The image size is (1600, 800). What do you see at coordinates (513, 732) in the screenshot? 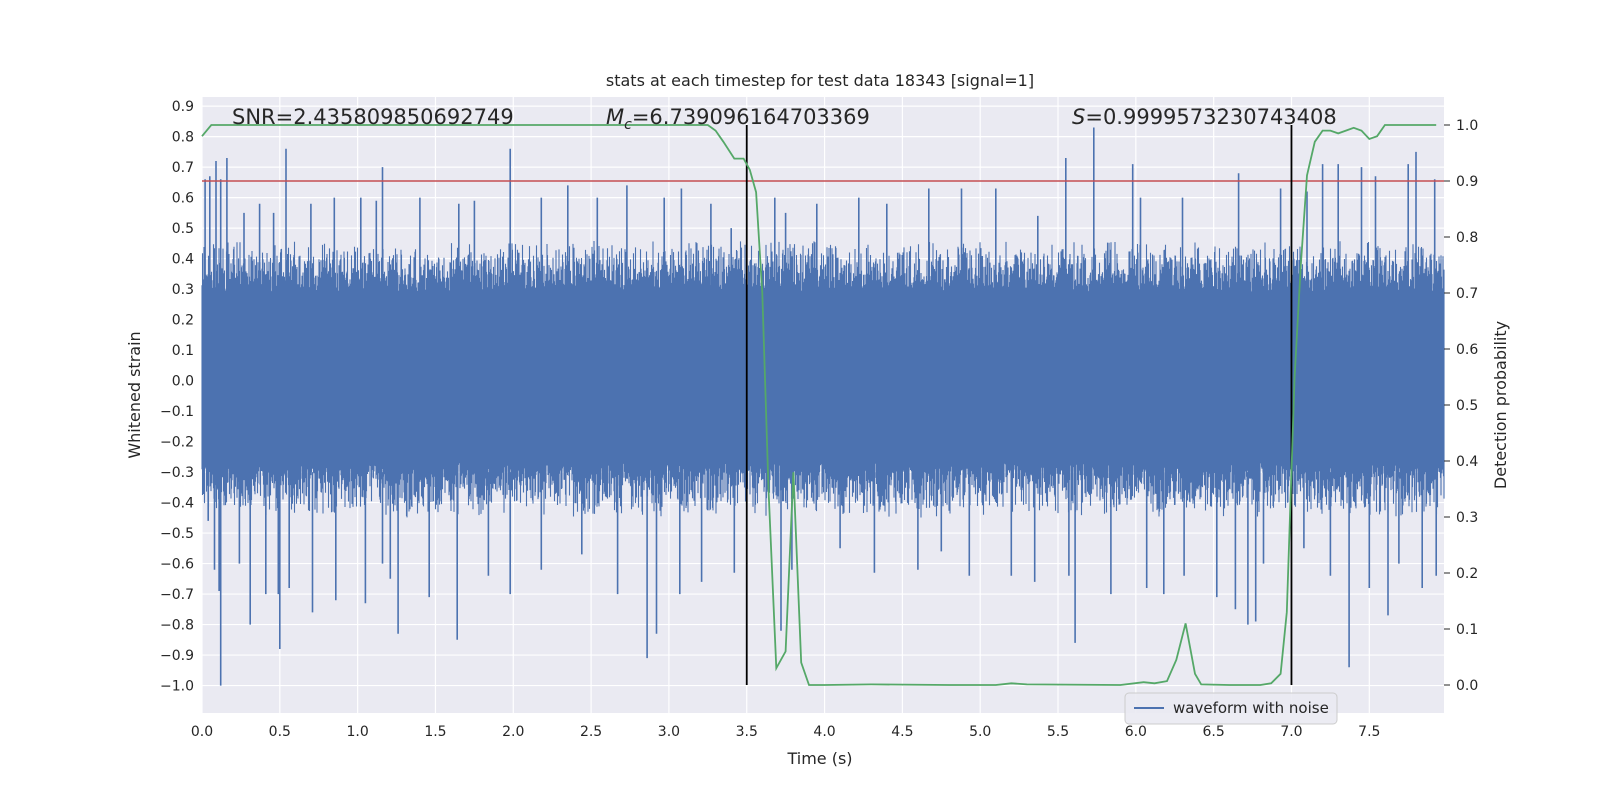
I see `x-tick-label: 2.0` at bounding box center [513, 732].